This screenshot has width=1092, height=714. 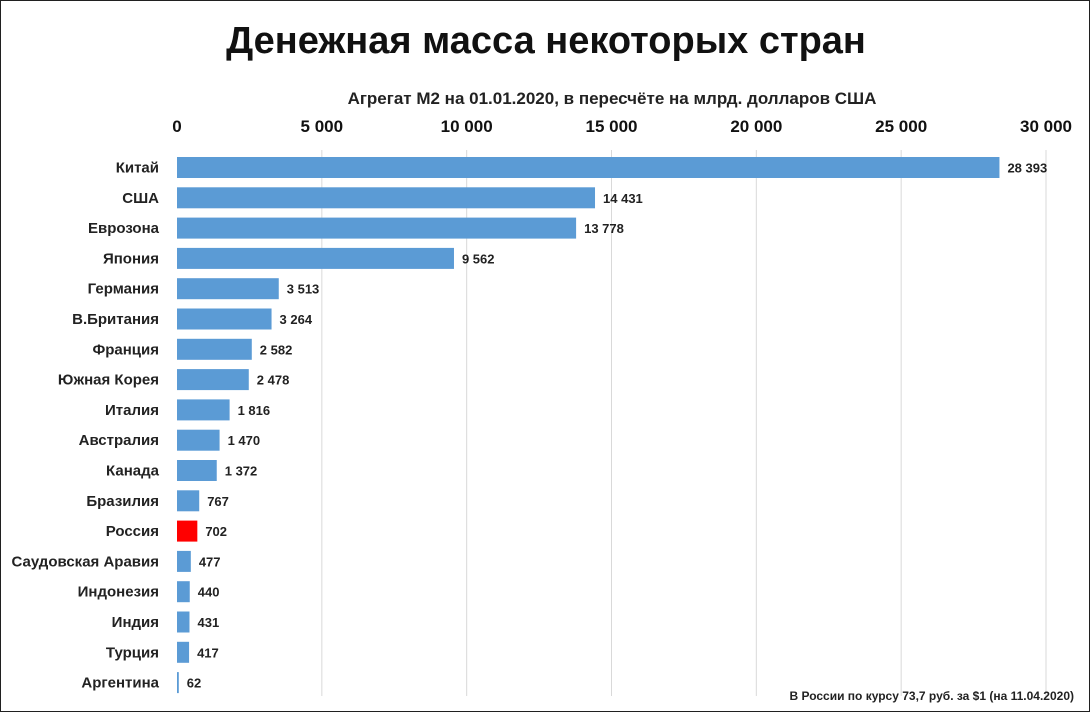 What do you see at coordinates (756, 126) in the screenshot?
I see `x-tick-label: 20 000` at bounding box center [756, 126].